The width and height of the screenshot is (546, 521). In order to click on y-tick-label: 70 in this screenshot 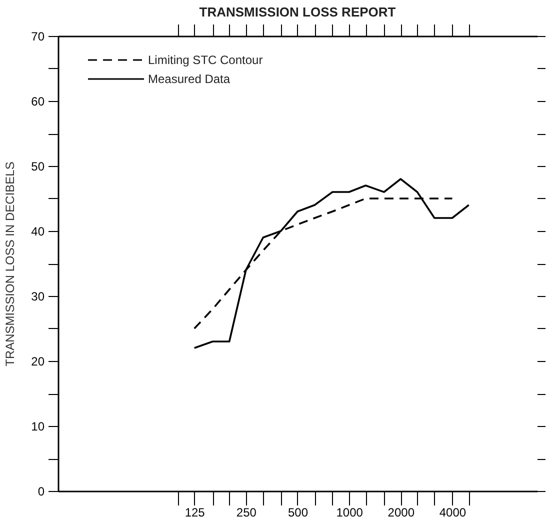, I will do `click(38, 37)`.